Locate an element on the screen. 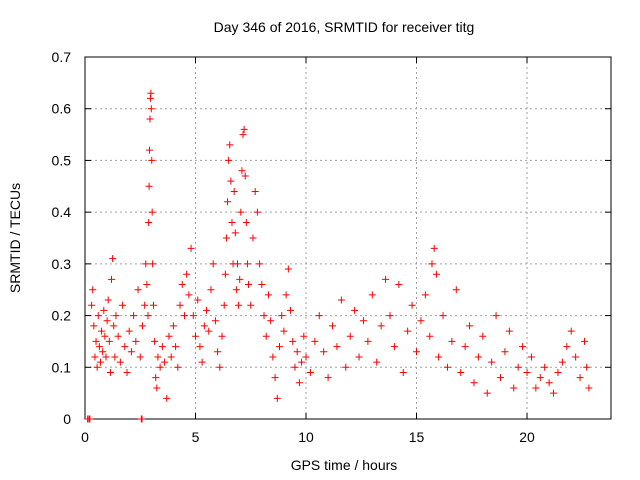 The height and width of the screenshot is (480, 640). x-tick-label: 0 is located at coordinates (85, 437).